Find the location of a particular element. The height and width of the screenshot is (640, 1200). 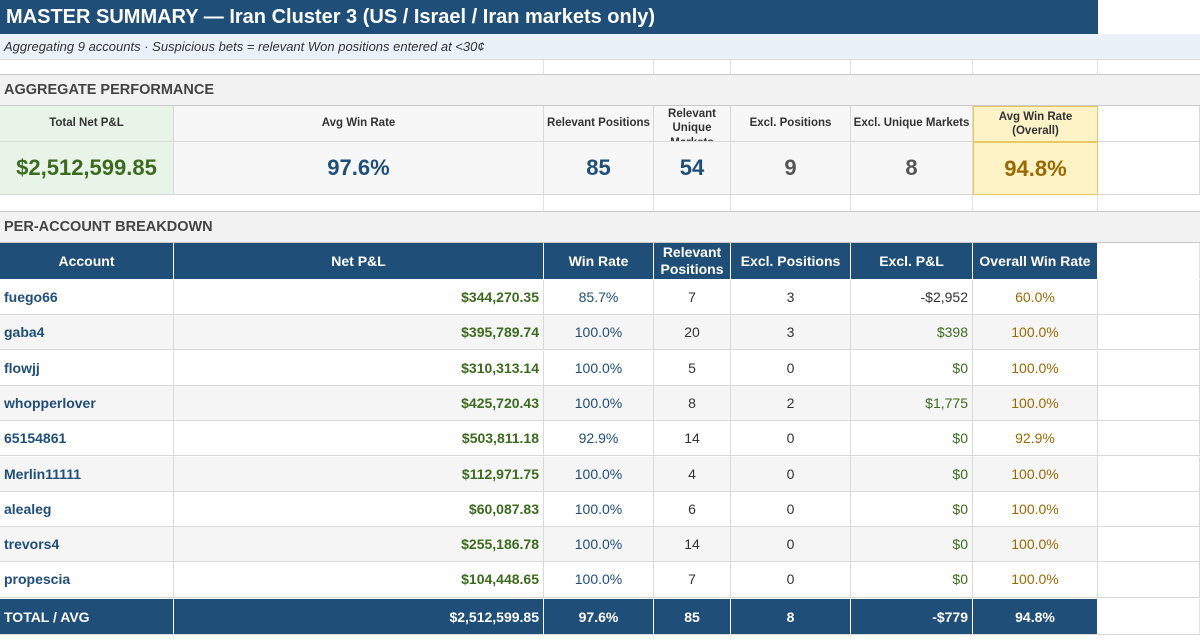

net-pnl-cell: $344,270.35 is located at coordinates (359, 298).